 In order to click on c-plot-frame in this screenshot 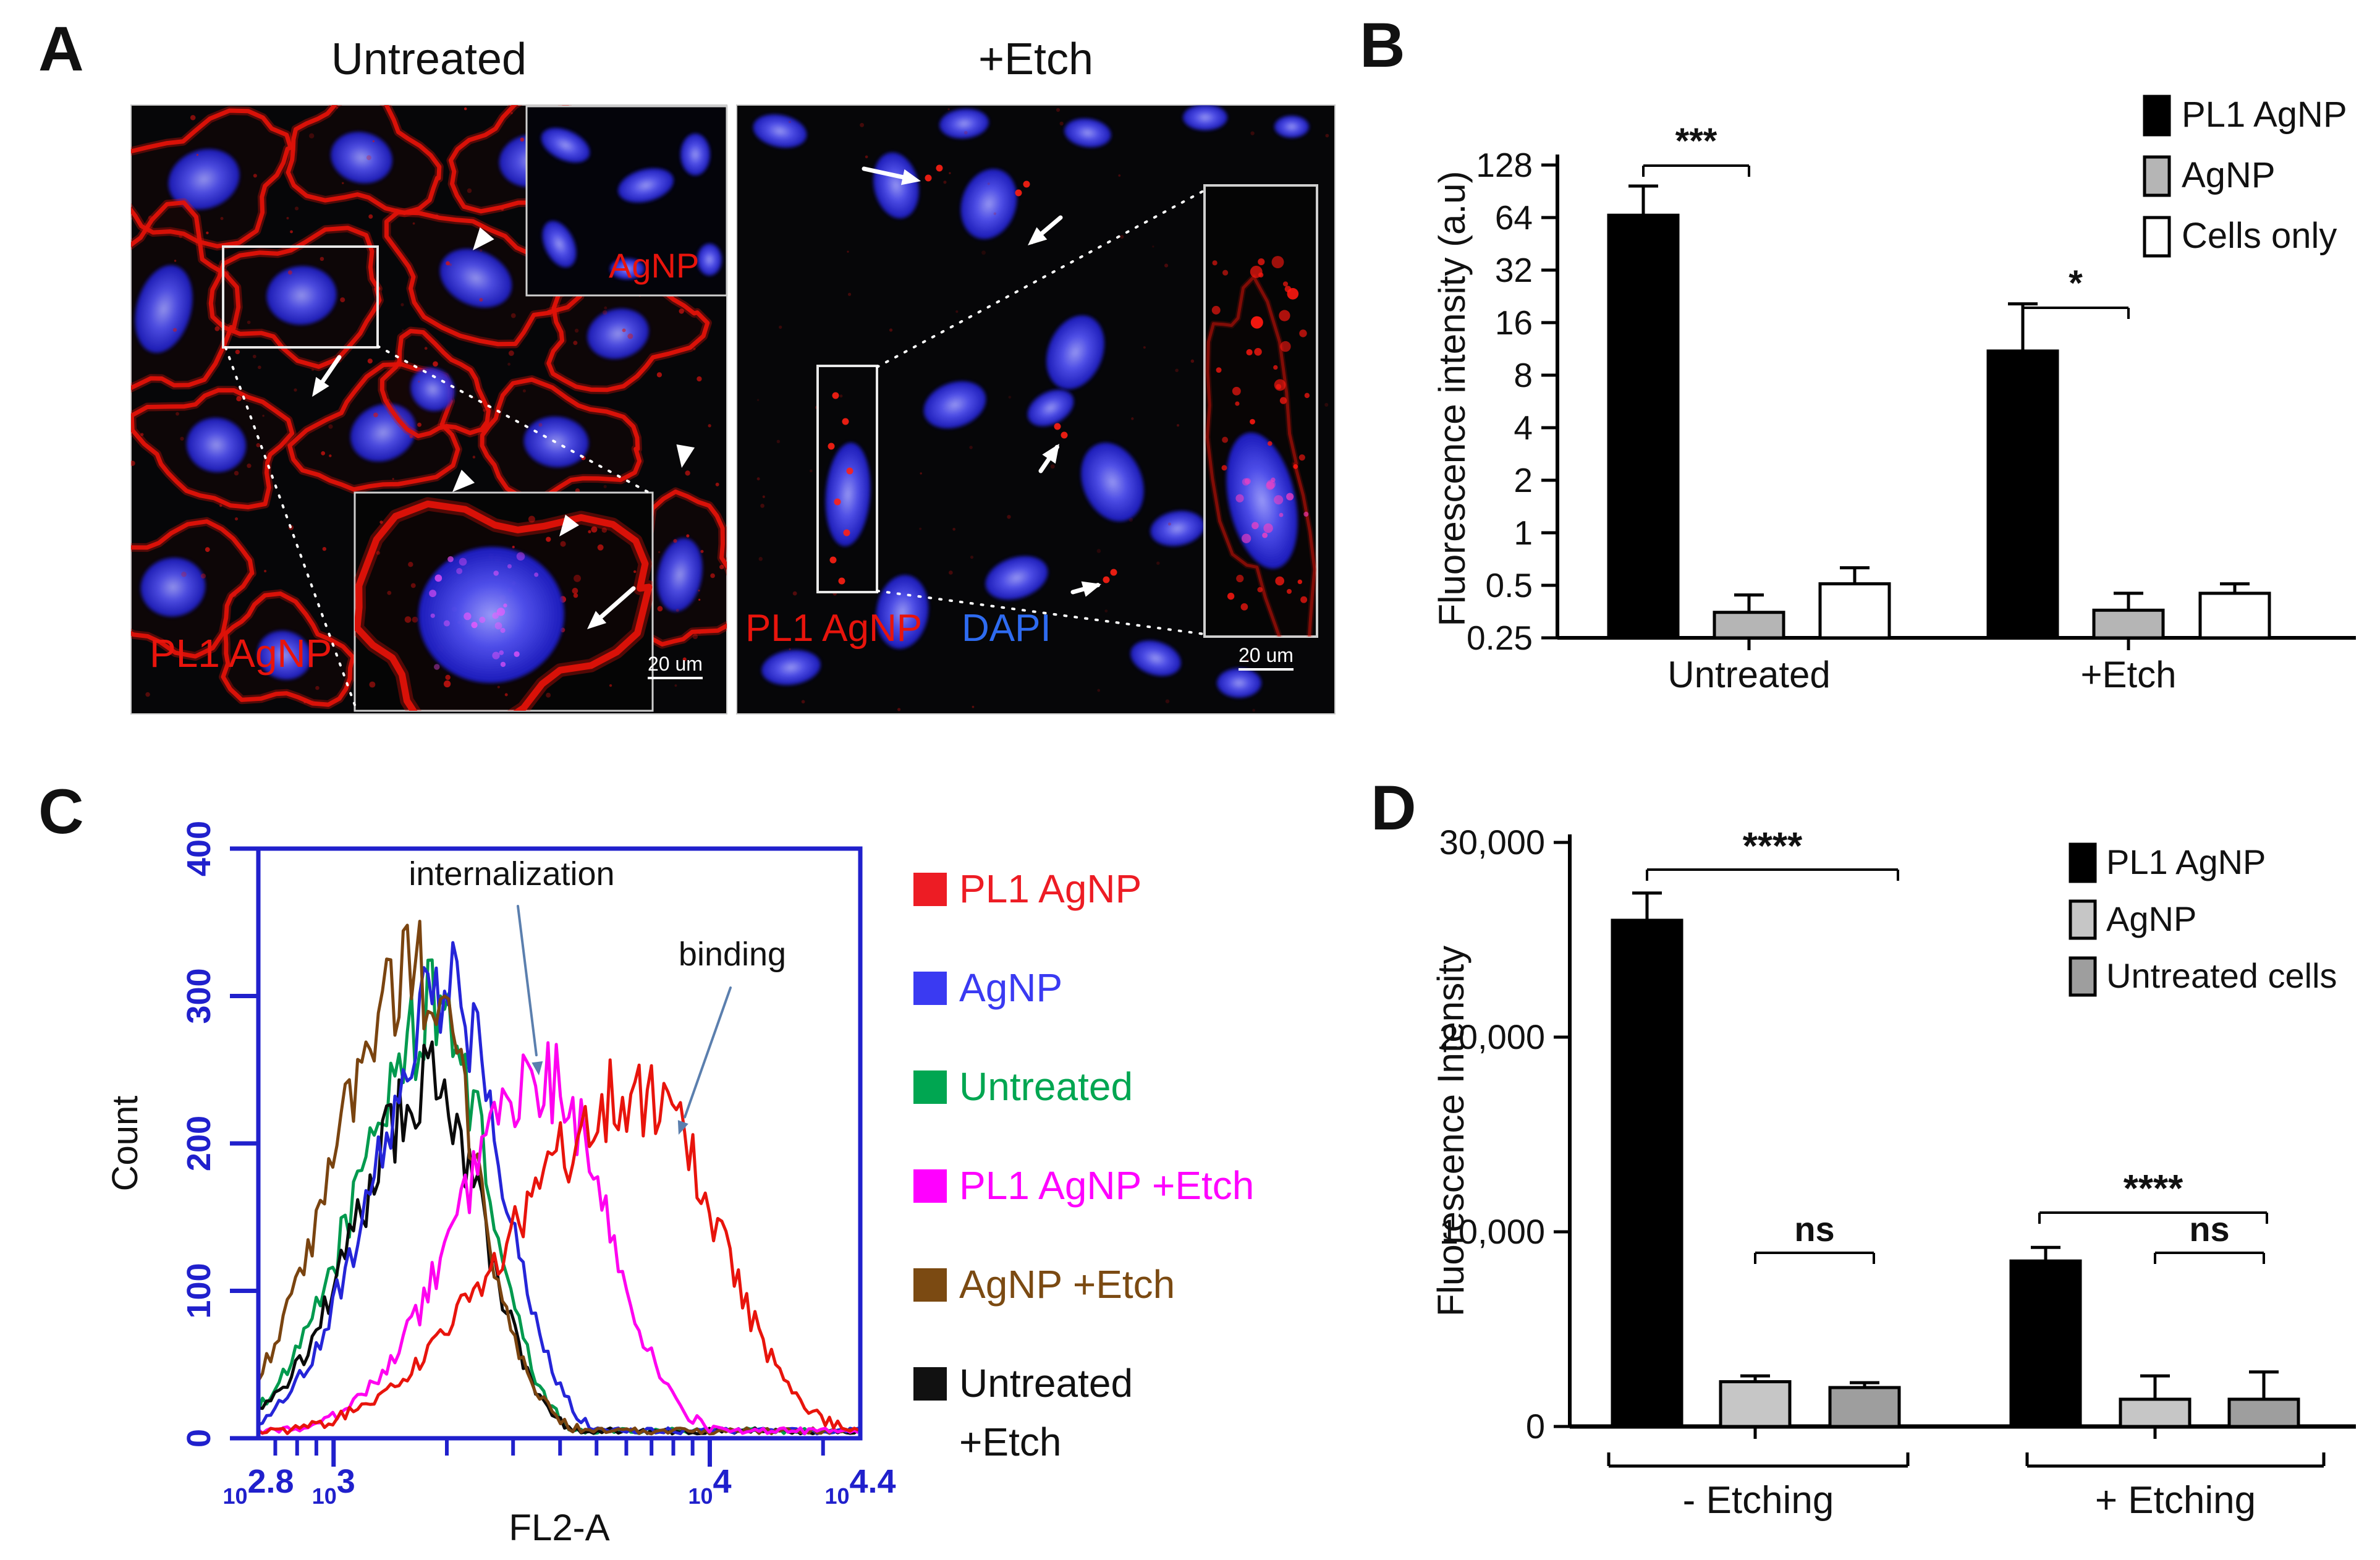, I will do `click(559, 1143)`.